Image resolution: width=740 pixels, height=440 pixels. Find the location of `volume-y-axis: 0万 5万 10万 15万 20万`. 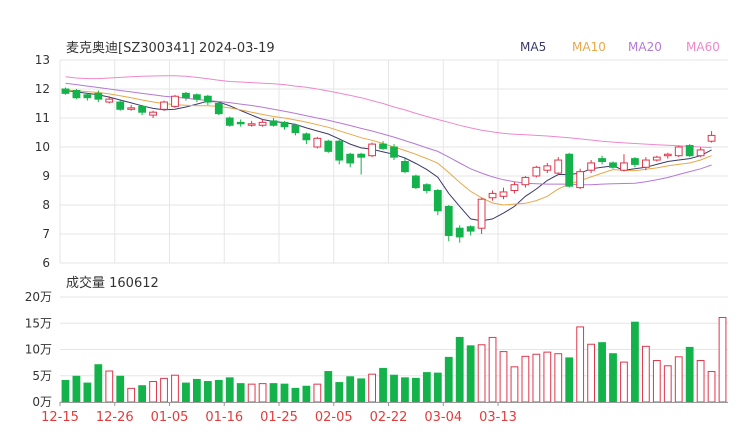

volume-y-axis: 0万 5万 10万 15万 20万 is located at coordinates (38, 349).